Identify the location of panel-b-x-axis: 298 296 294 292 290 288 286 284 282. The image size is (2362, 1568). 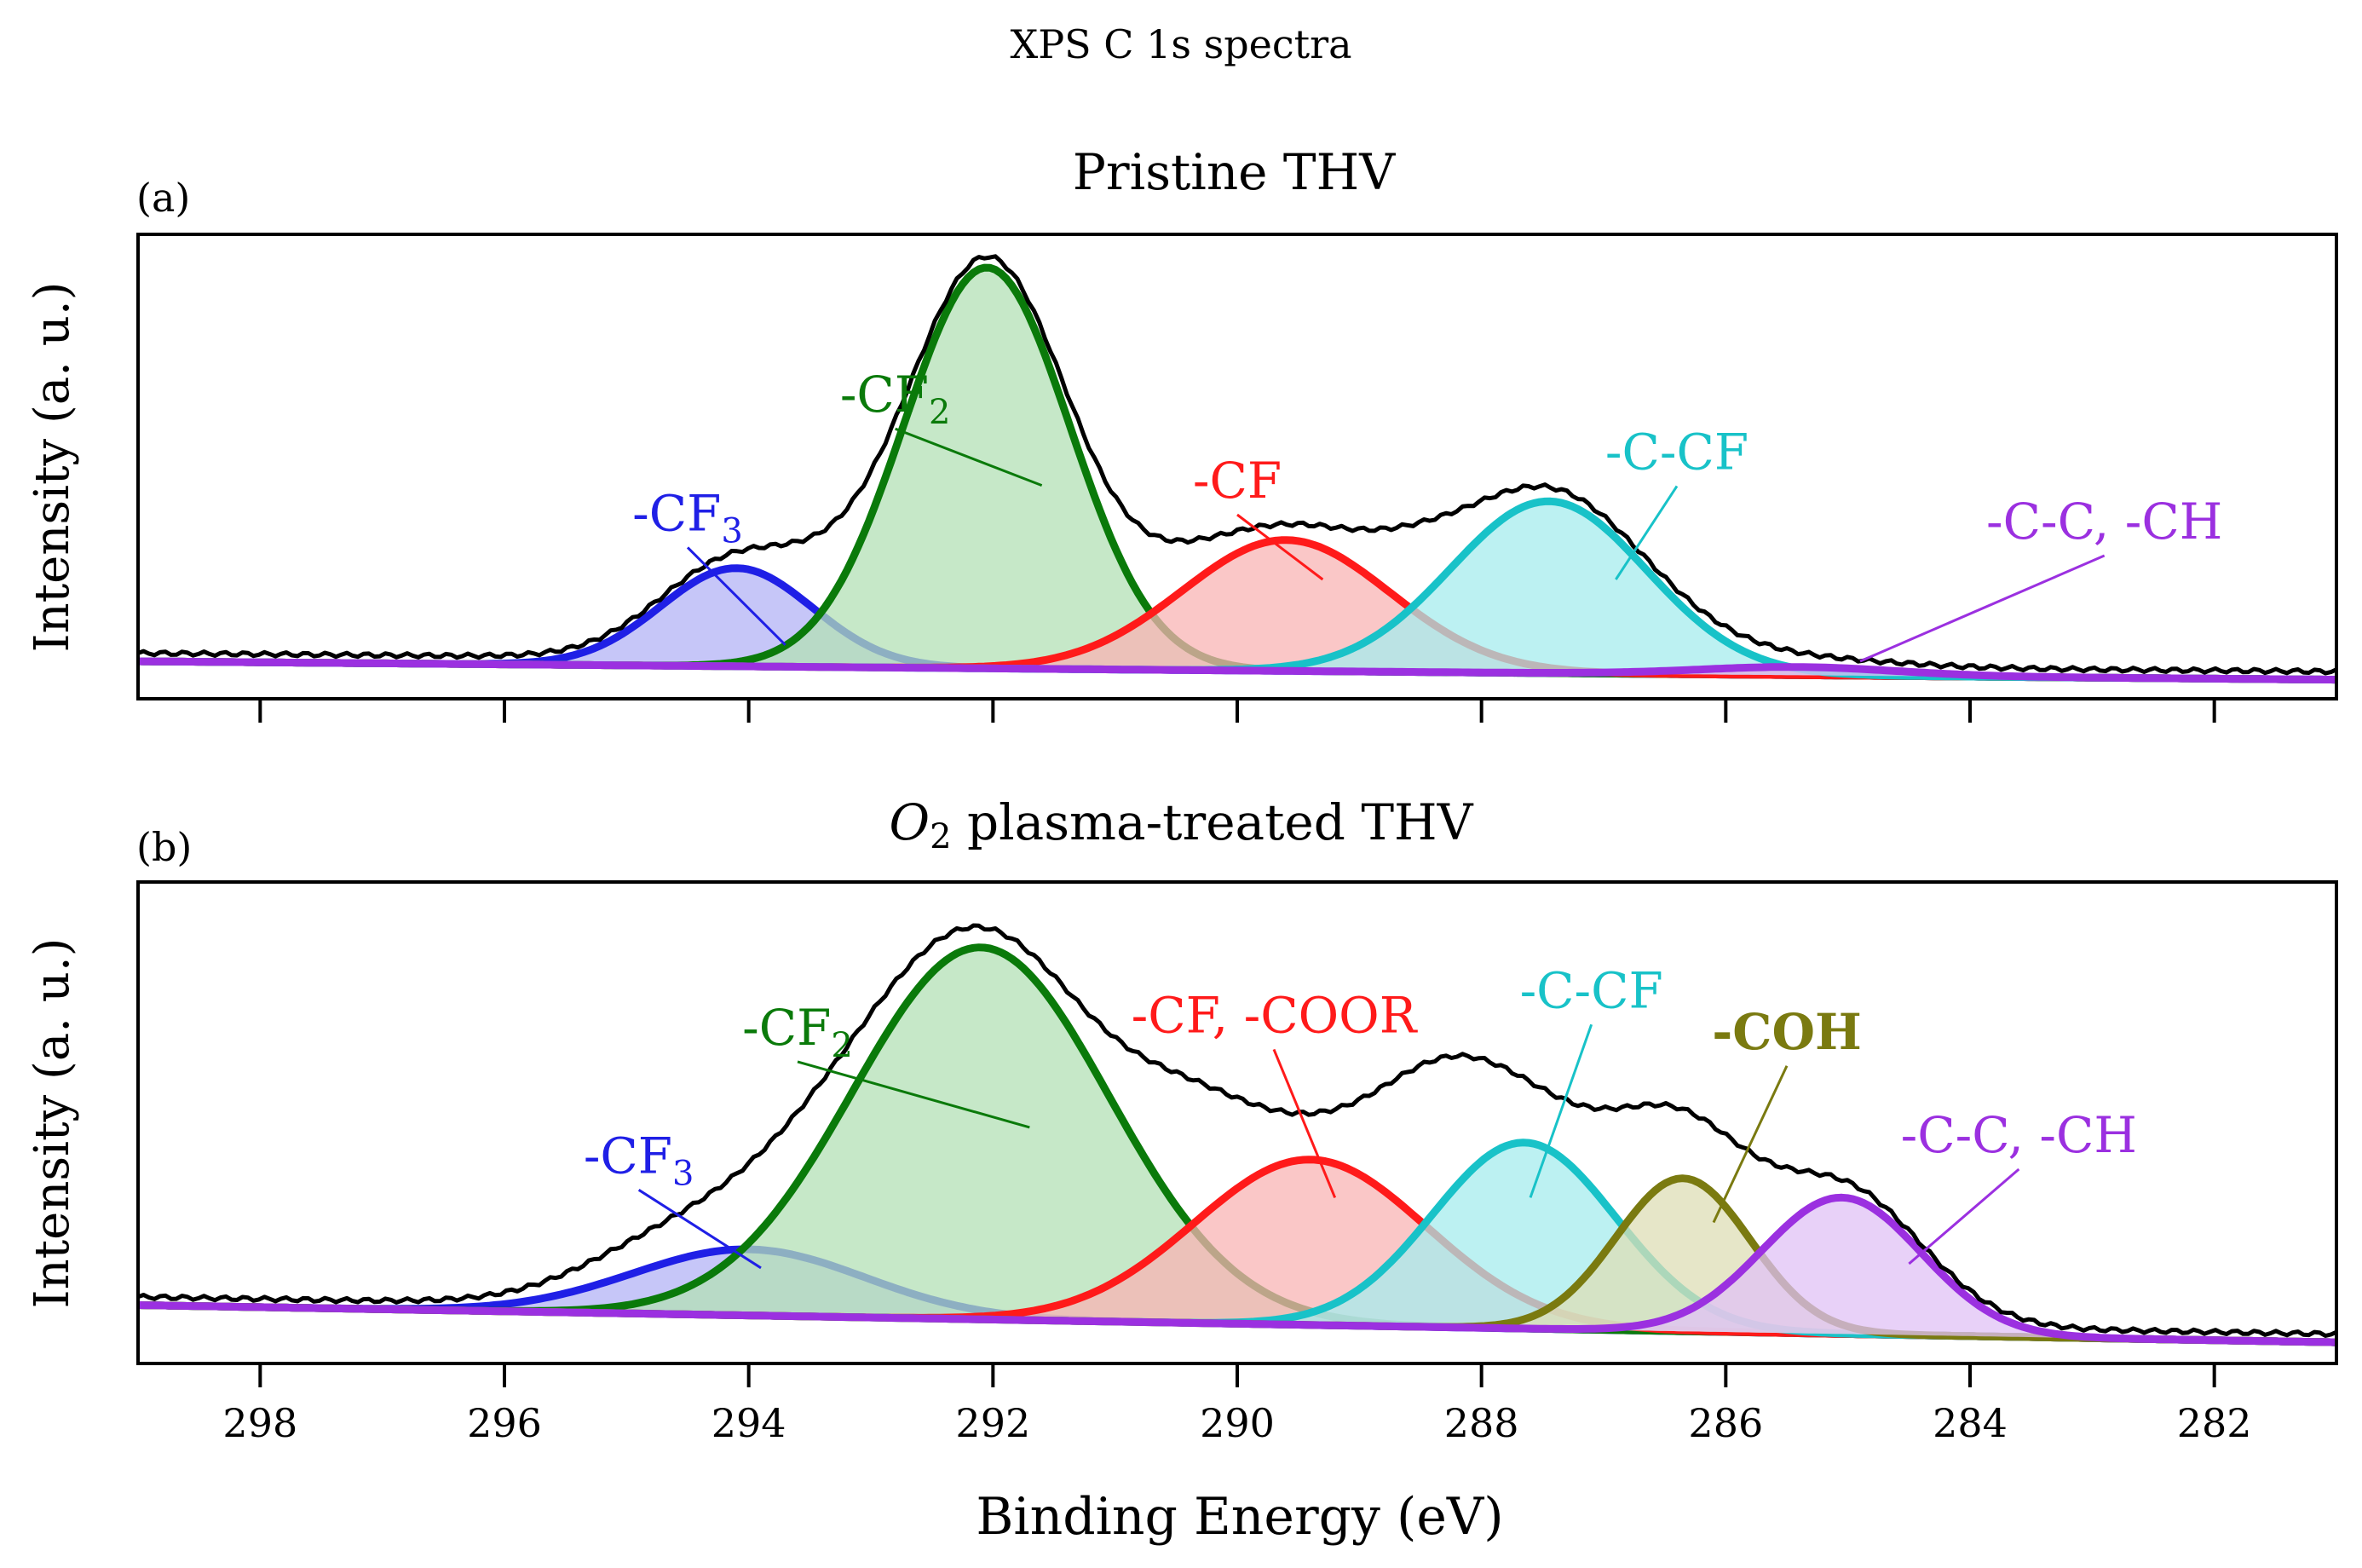
(1237, 1404).